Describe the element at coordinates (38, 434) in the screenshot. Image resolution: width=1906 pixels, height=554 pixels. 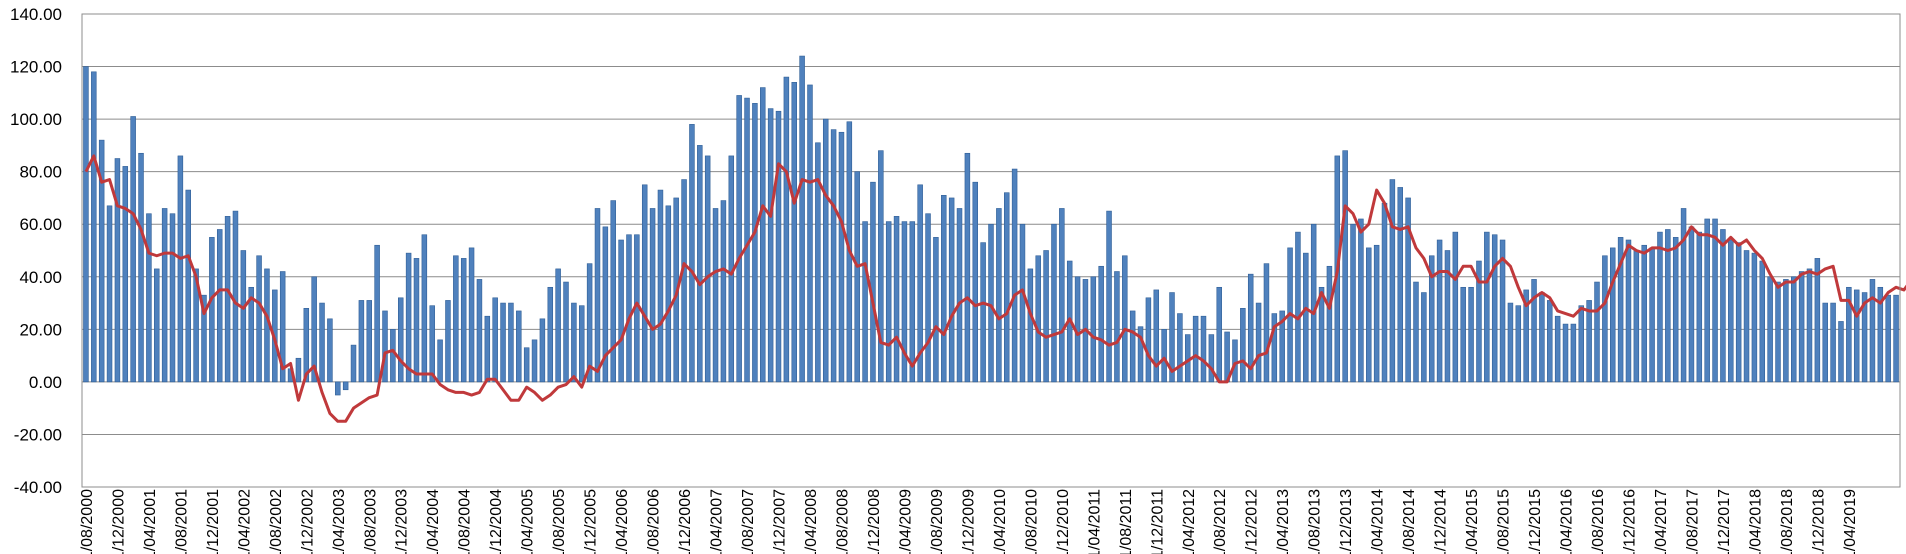
I see `y-tick-label: -20.00` at that location.